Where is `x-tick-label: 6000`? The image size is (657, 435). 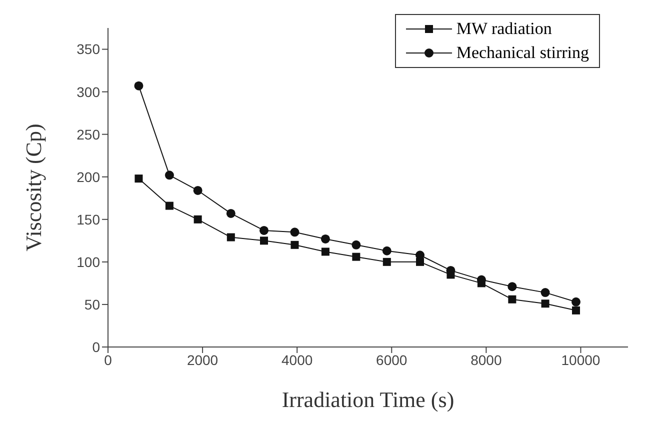 x-tick-label: 6000 is located at coordinates (392, 360).